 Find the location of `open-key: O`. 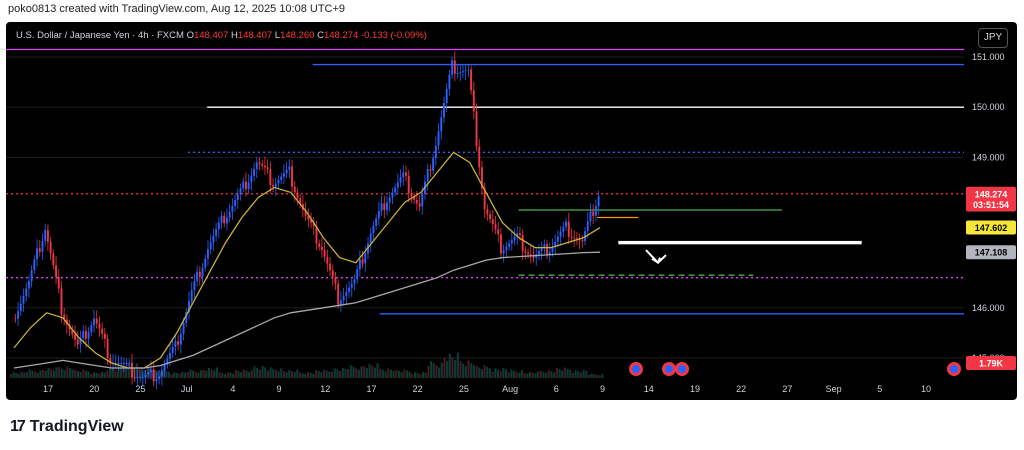

open-key: O is located at coordinates (190, 35).